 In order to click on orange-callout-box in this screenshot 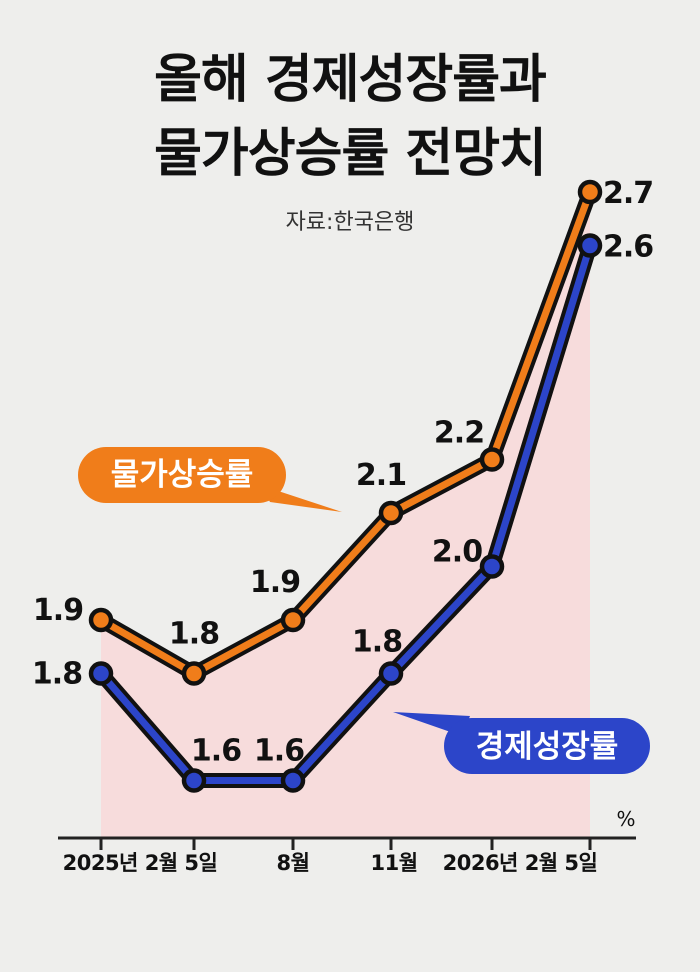, I will do `click(182, 475)`.